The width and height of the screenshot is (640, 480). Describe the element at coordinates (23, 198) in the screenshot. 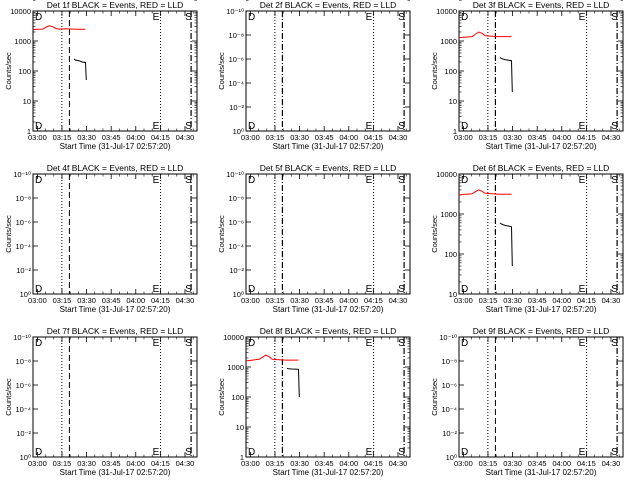

I see `y-tick-label: 10⁻⁸` at that location.